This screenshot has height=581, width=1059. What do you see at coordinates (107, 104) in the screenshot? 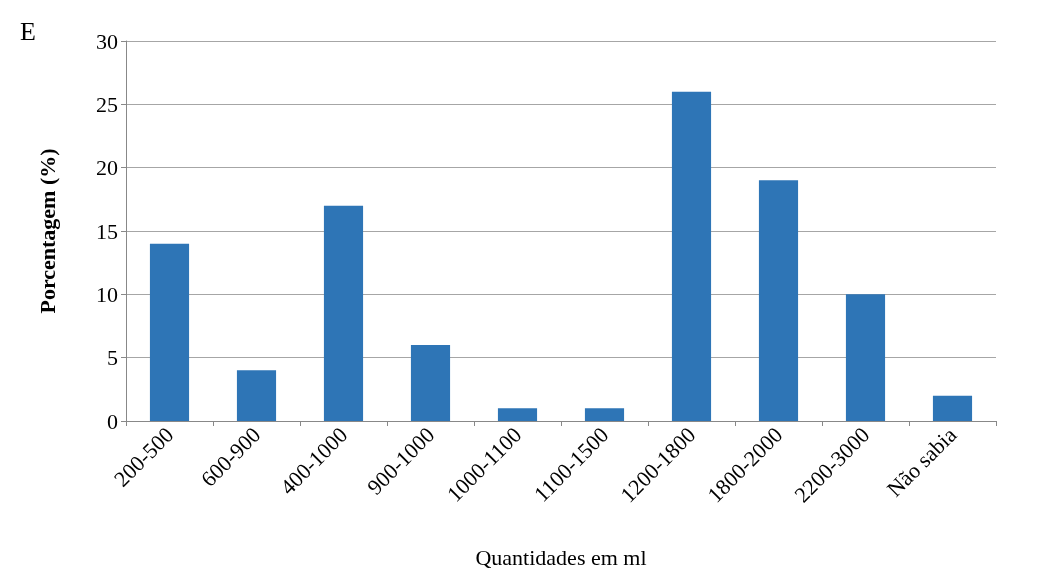
I see `y-tick-label: 25` at bounding box center [107, 104].